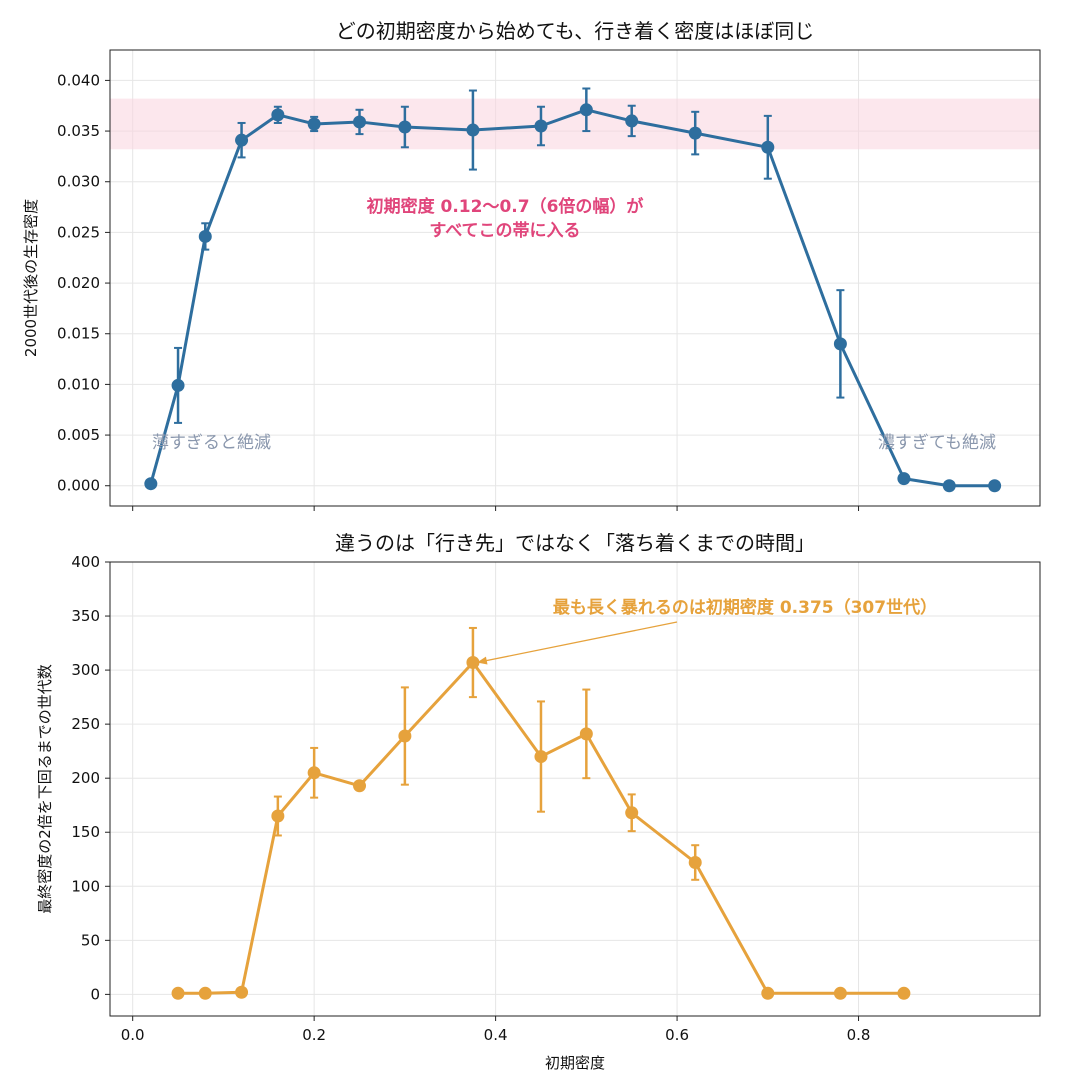 The width and height of the screenshot is (1066, 1092). Describe the element at coordinates (78, 486) in the screenshot. I see `top-y-tick-label: 0.000` at that location.